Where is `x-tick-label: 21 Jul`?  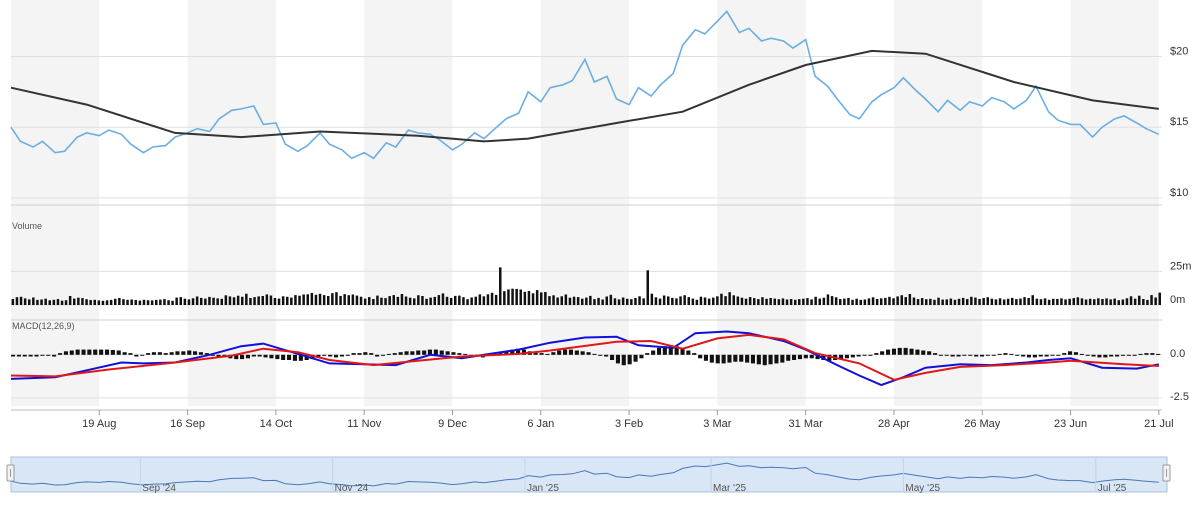
x-tick-label: 21 Jul is located at coordinates (1158, 424).